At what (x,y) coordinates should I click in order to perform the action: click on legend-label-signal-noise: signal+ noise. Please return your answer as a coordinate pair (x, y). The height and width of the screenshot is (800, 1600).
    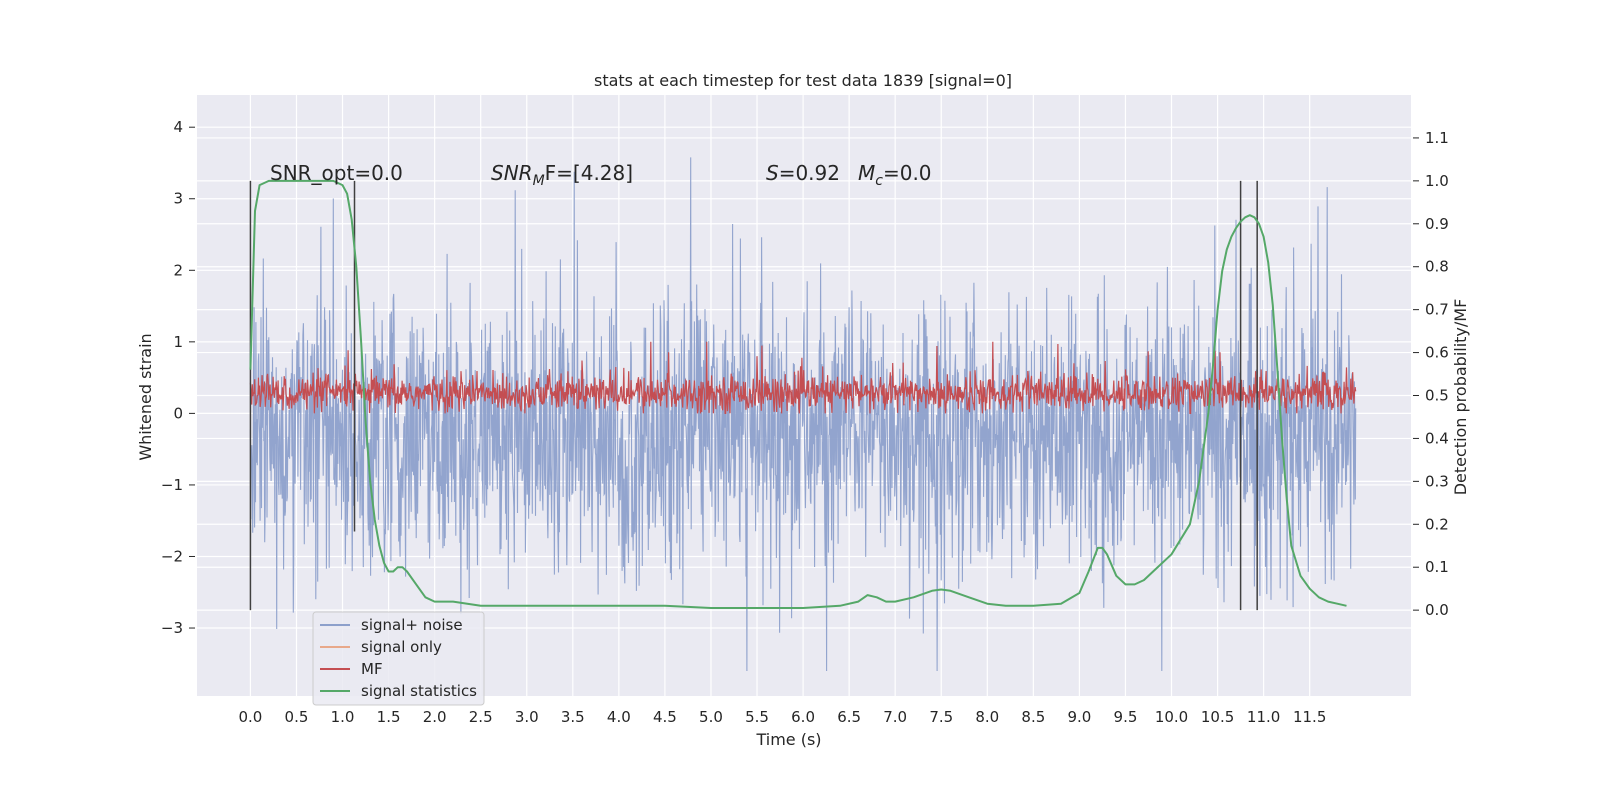
    Looking at the image, I should click on (412, 625).